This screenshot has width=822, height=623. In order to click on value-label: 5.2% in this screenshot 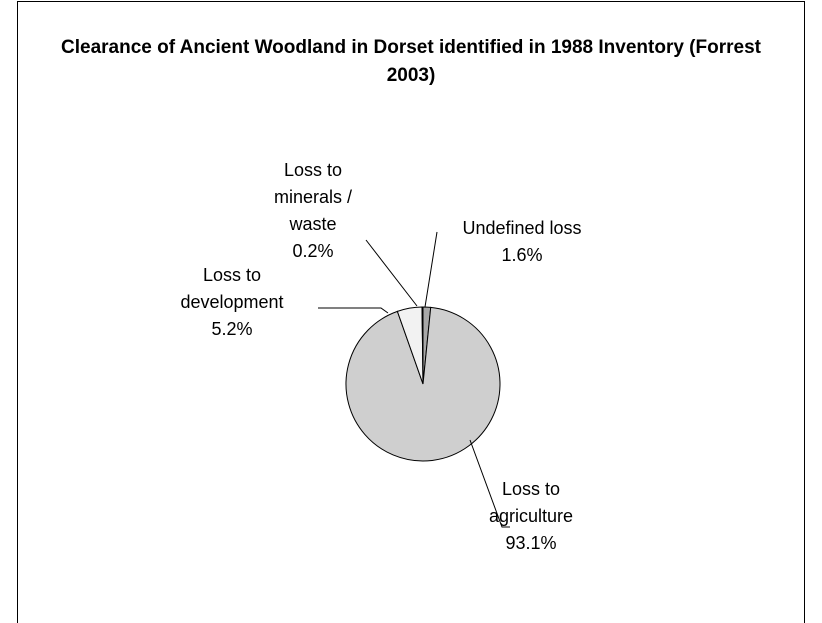, I will do `click(232, 329)`.